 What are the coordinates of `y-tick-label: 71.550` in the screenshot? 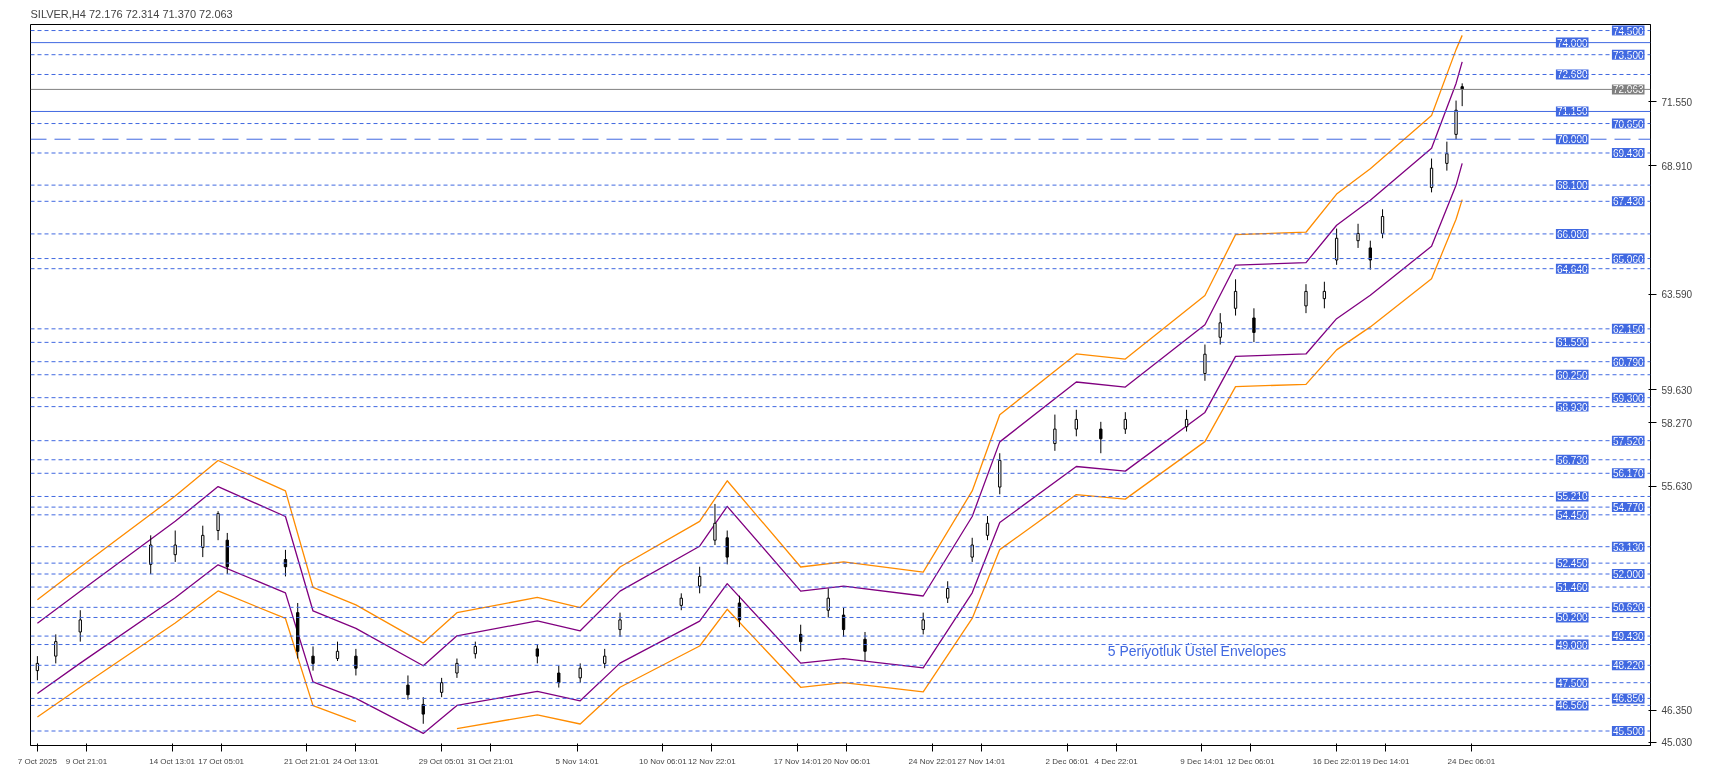 It's located at (1677, 102).